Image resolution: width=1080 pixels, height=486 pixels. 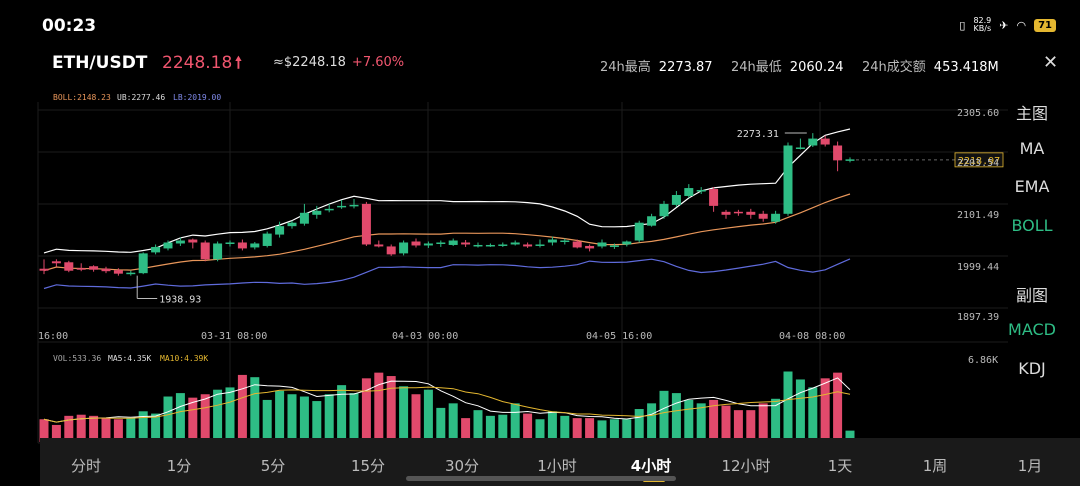 What do you see at coordinates (982, 25) in the screenshot?
I see `net-speed: 82.9 KB/s` at bounding box center [982, 25].